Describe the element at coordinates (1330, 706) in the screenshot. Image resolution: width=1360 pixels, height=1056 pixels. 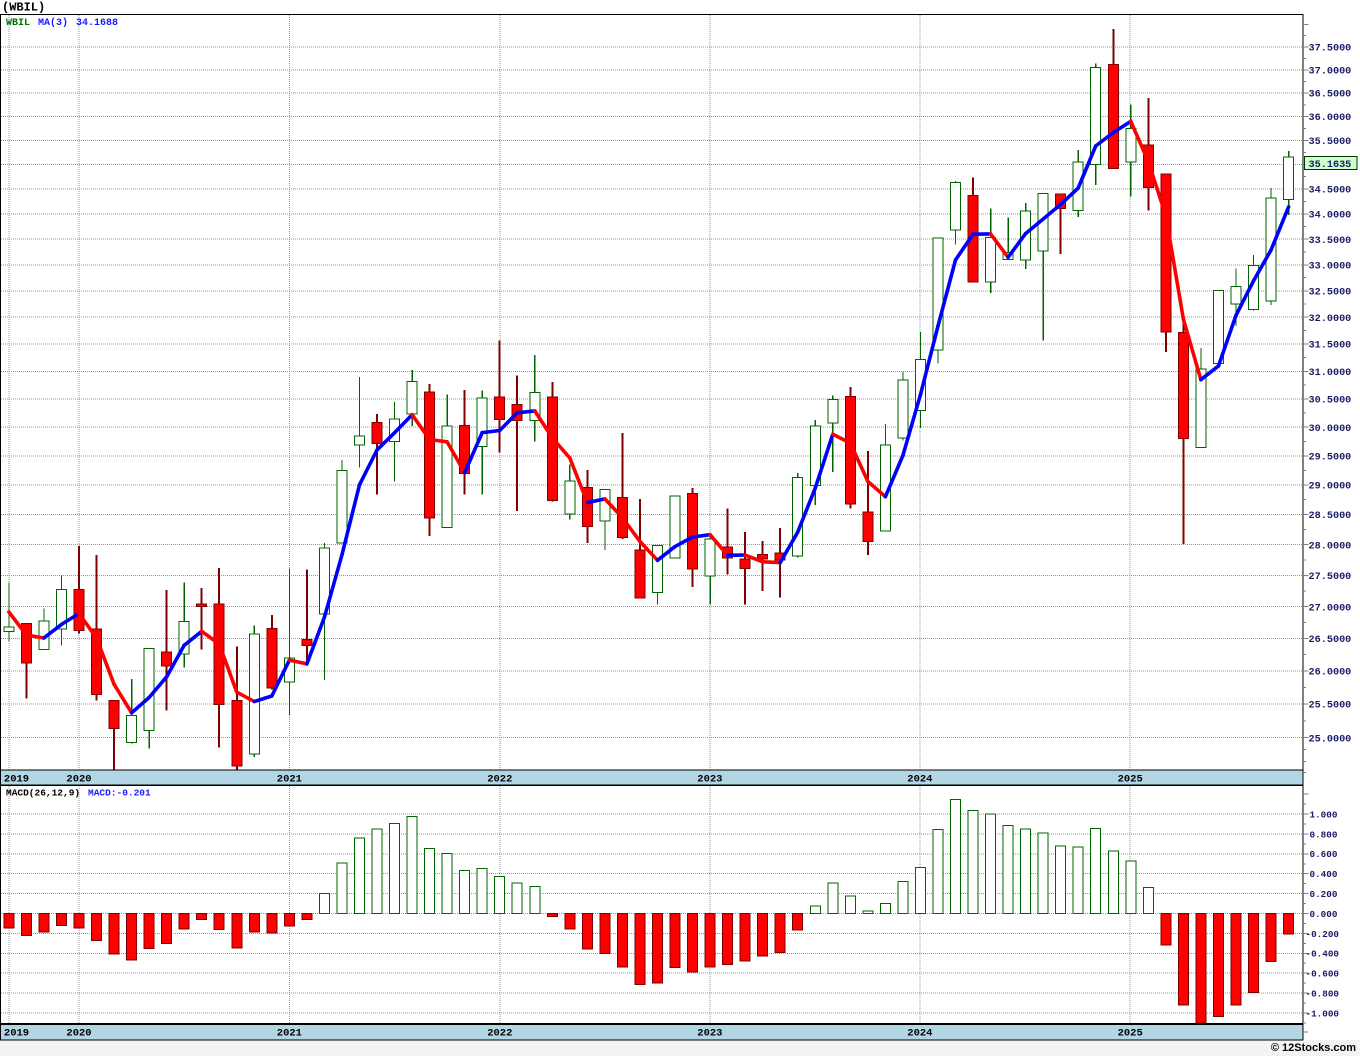
I see `svg-text: 25.5000` at that location.